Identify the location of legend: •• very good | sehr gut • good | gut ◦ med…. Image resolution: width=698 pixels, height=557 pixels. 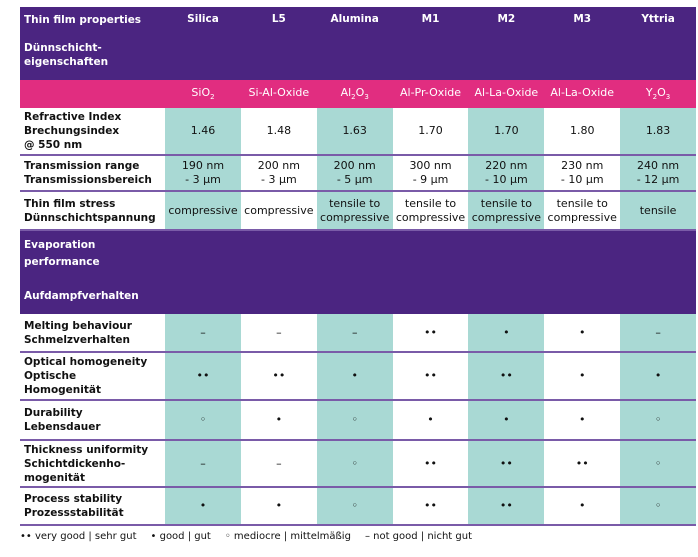
(246, 536).